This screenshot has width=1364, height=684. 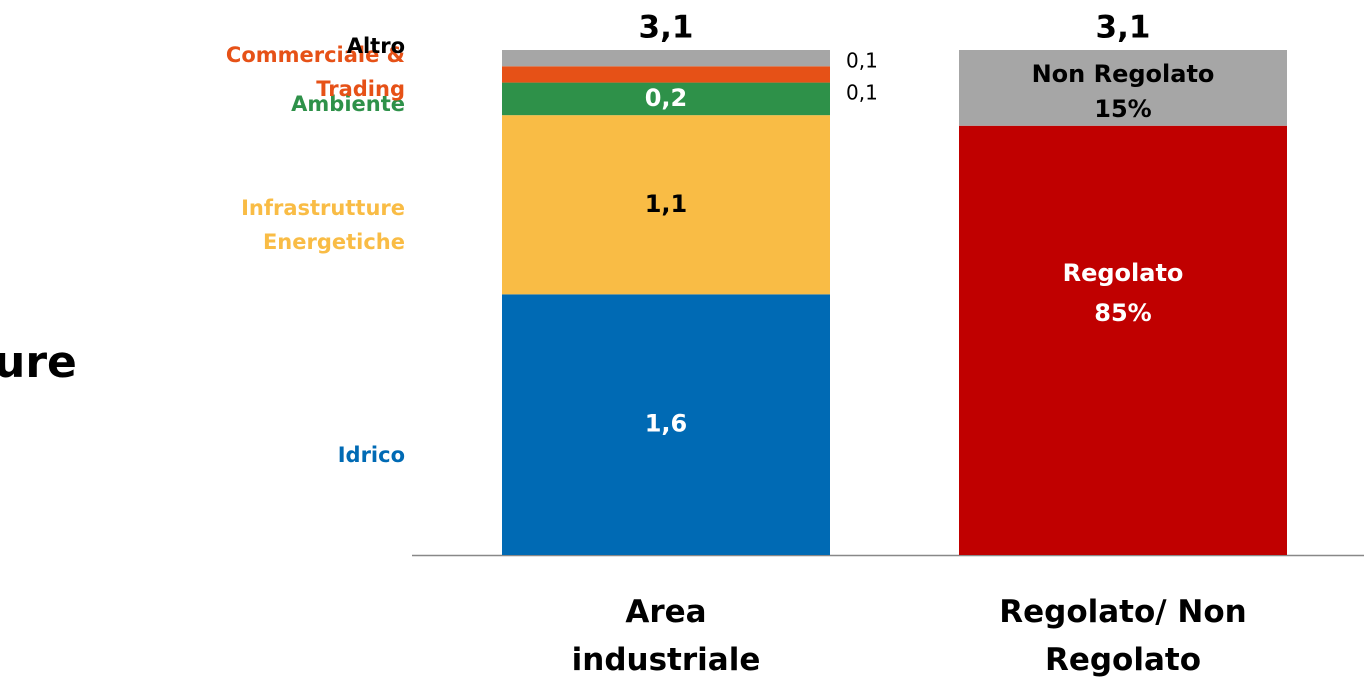 I want to click on value-label: 0,2, so click(x=666, y=98).